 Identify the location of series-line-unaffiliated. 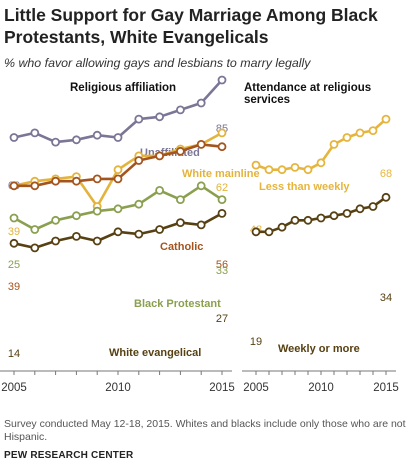
(118, 111).